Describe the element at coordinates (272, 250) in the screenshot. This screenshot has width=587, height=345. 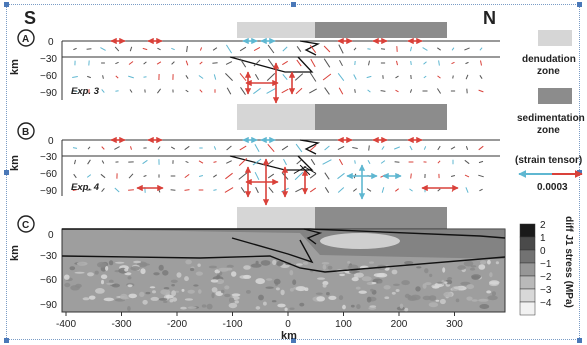
I see `fault-c` at that location.